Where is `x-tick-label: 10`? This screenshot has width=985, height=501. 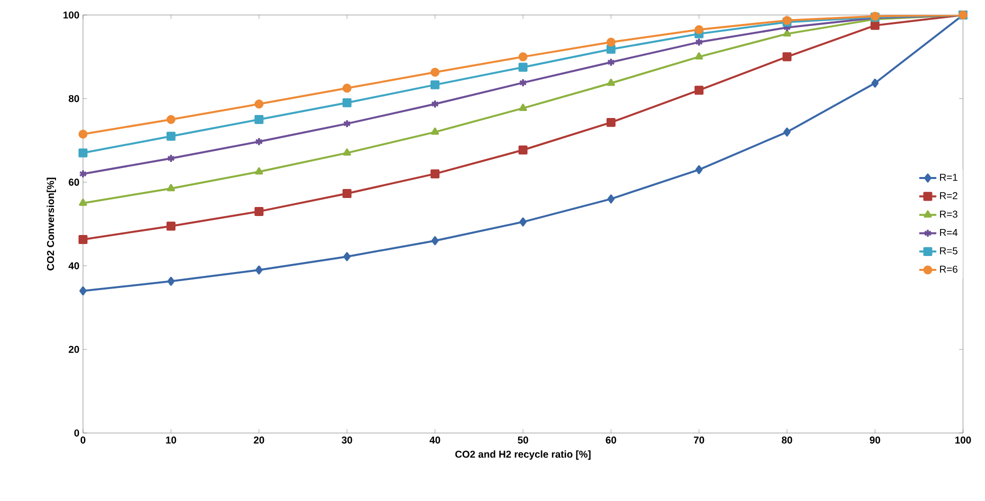
x-tick-label: 10 is located at coordinates (171, 440).